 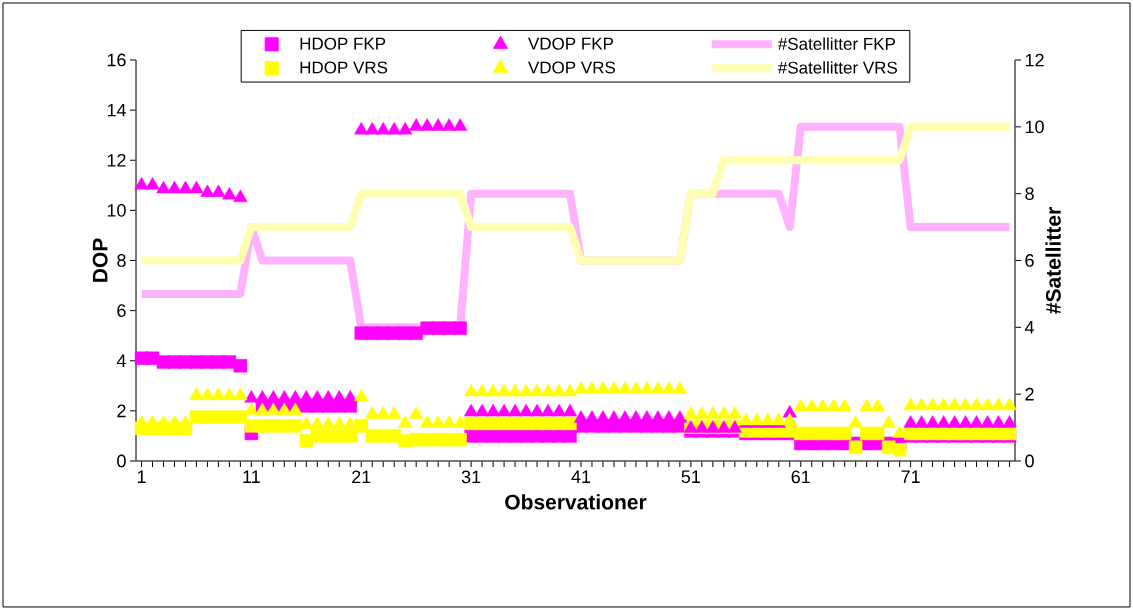 I want to click on x-tick-label: 41, so click(x=581, y=476).